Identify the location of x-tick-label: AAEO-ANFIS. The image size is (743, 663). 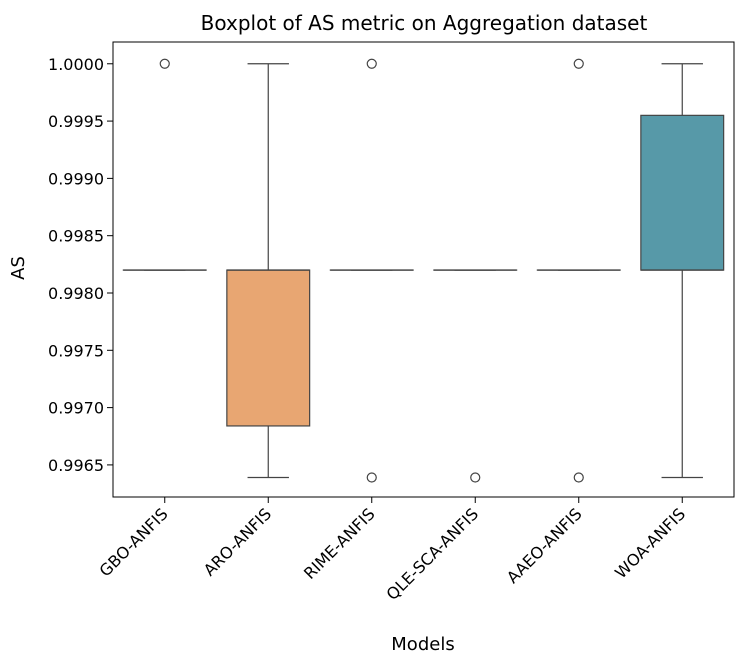
(544, 545).